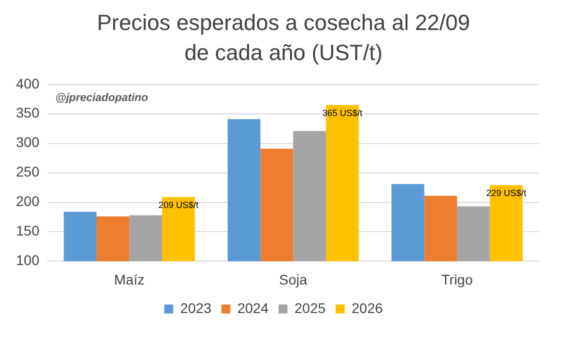 This screenshot has width=567, height=338. What do you see at coordinates (253, 308) in the screenshot?
I see `legend-label: 2024` at bounding box center [253, 308].